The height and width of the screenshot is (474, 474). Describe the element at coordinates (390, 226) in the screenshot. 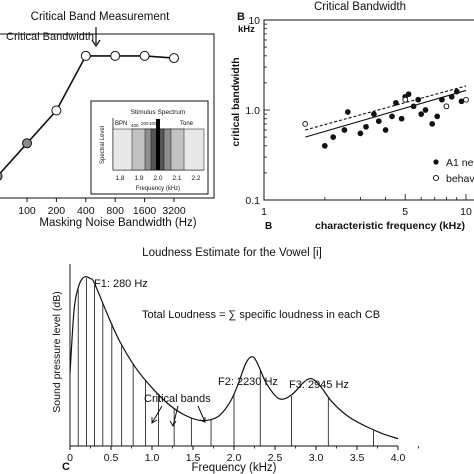

I see `panel-b-x-axis-label: characteristic frequency (kHz)` at that location.